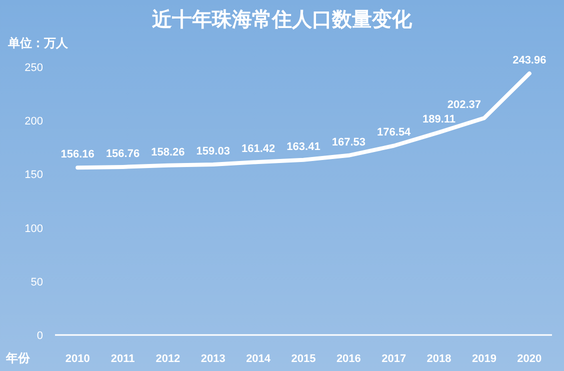 The height and width of the screenshot is (371, 564). Describe the element at coordinates (349, 142) in the screenshot. I see `data-label: 167.53` at that location.